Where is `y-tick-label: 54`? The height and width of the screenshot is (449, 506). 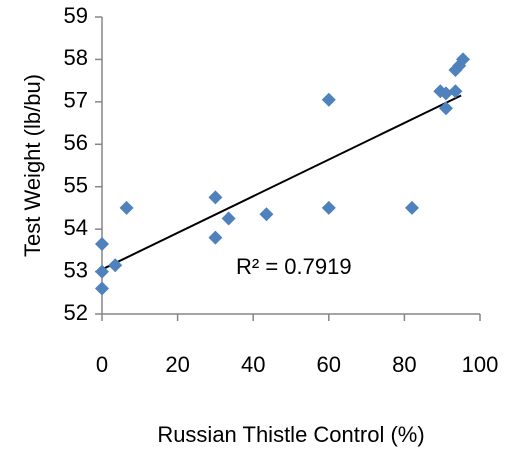
y-tick-label: 54 is located at coordinates (76, 227).